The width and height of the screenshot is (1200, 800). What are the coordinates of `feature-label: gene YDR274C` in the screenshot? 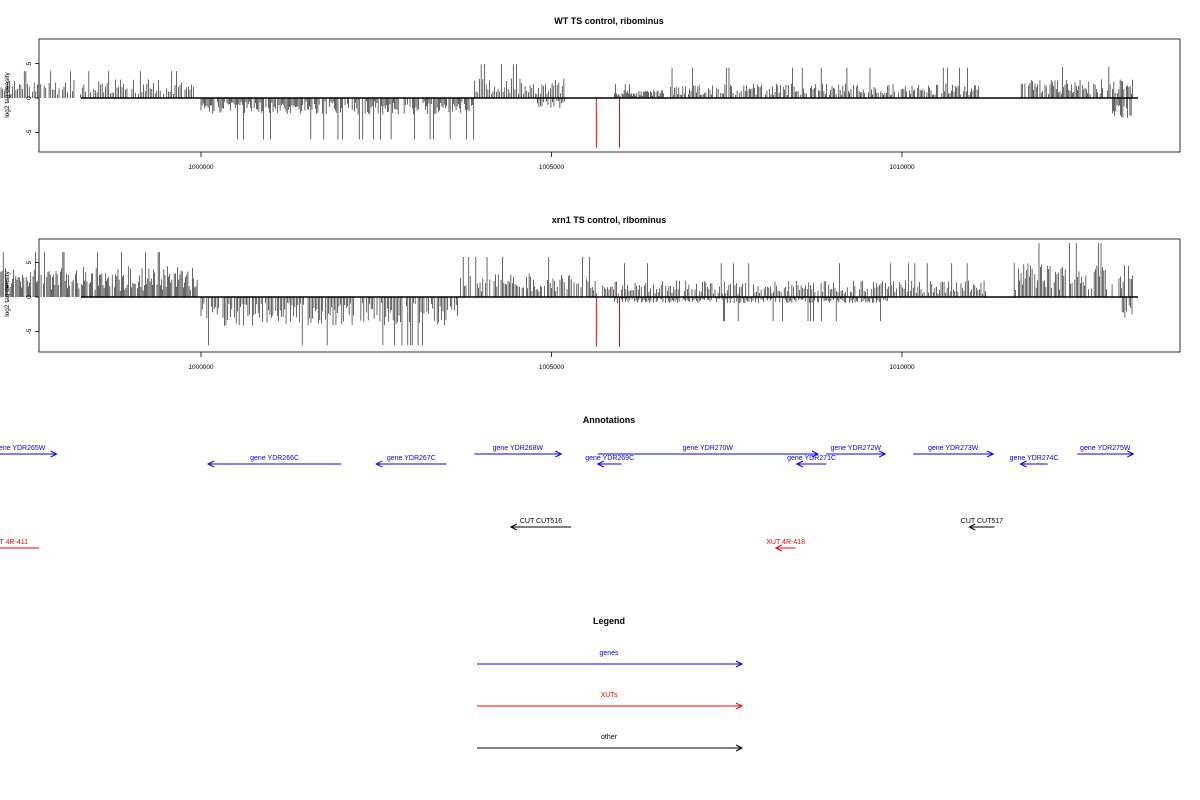 It's located at (1034, 458).